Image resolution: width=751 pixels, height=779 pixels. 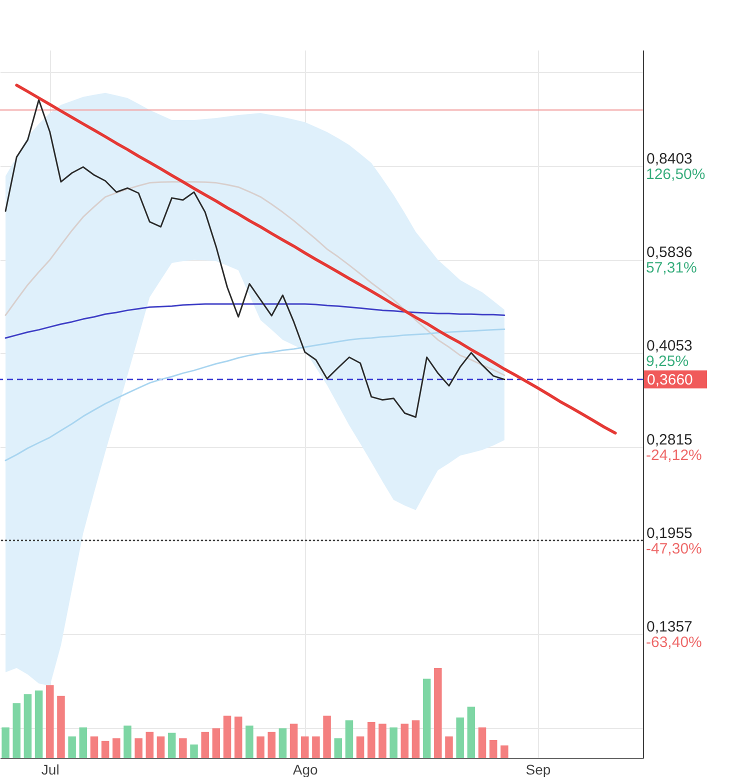 I want to click on ref-line-label: 0,3660, so click(x=670, y=379).